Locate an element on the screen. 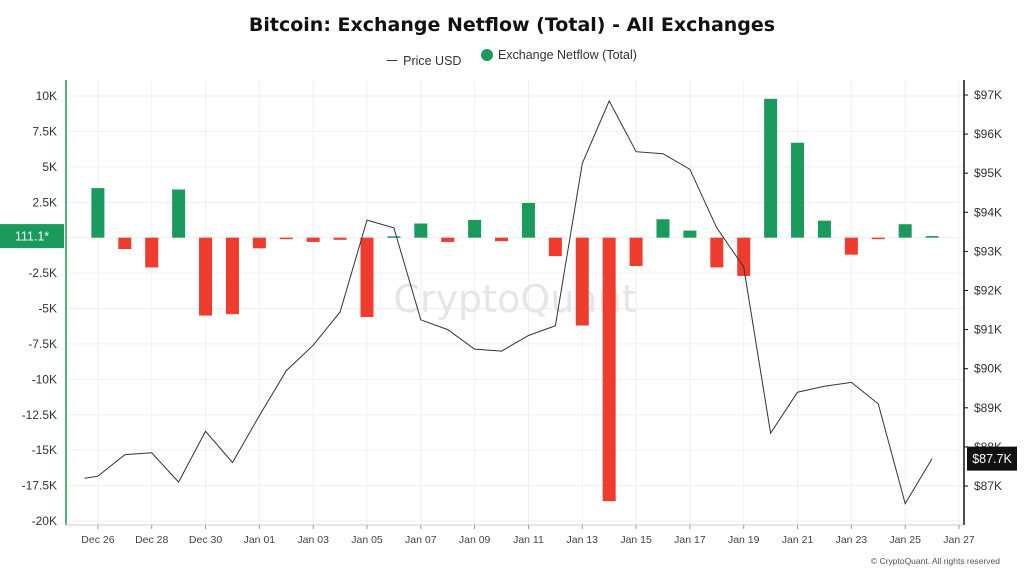  x-tick-label: Jan 23 is located at coordinates (852, 540).